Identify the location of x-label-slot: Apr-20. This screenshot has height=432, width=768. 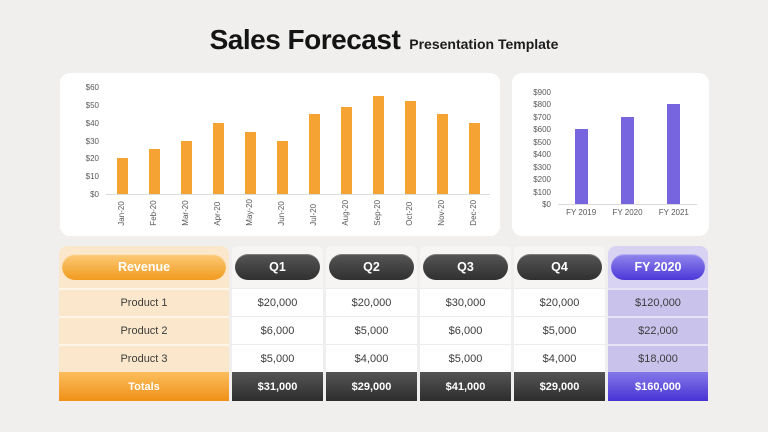
(218, 210).